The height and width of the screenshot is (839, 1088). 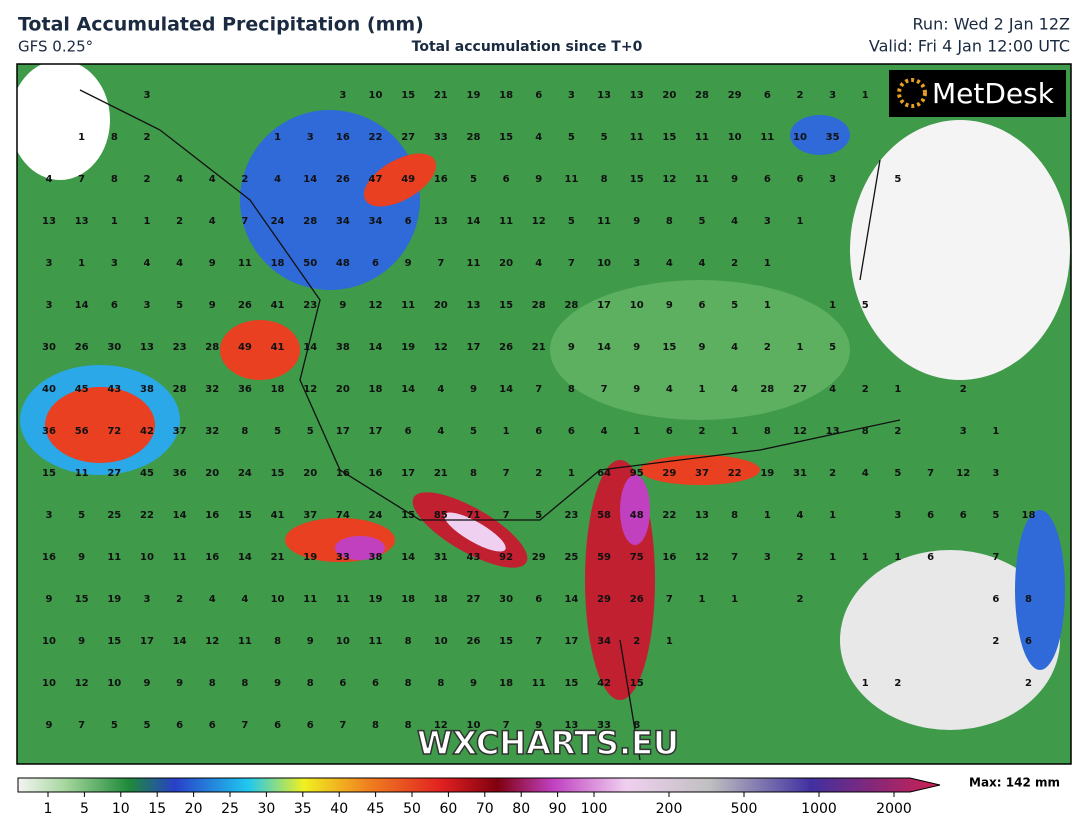 What do you see at coordinates (400, 180) in the screenshot?
I see `heavy-rain` at bounding box center [400, 180].